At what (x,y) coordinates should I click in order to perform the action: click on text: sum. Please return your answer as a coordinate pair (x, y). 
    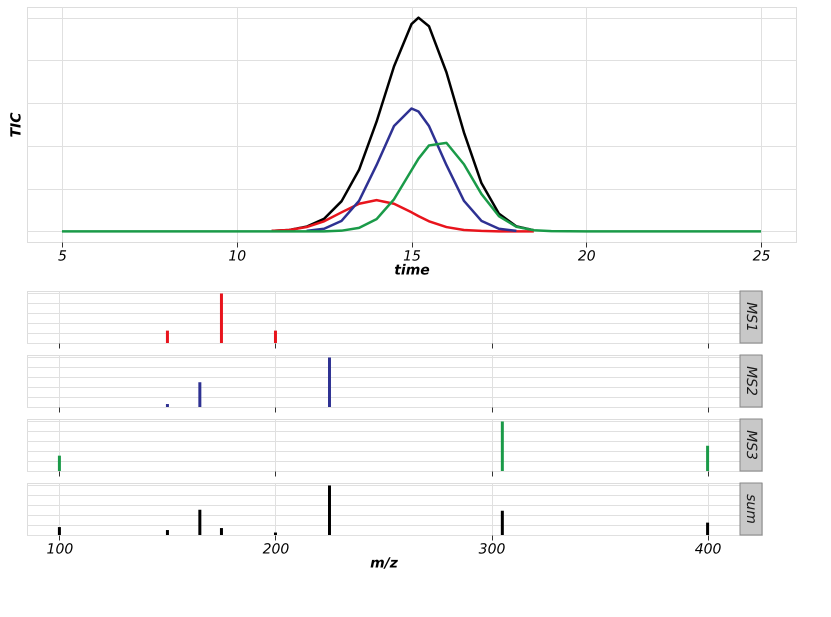
    Looking at the image, I should click on (751, 509).